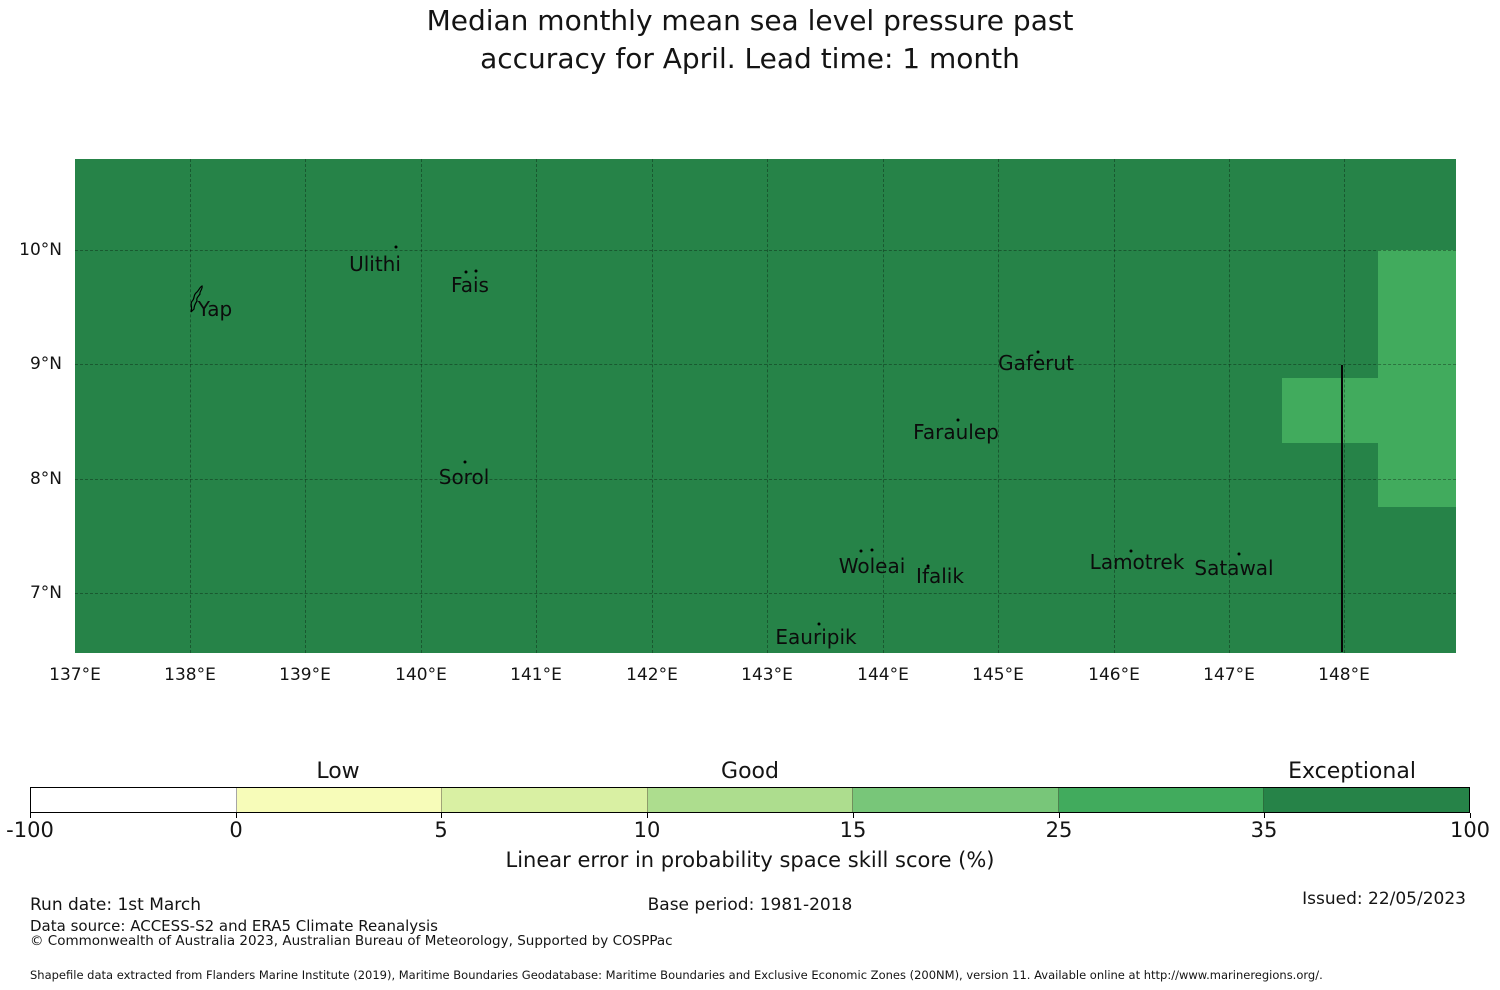 This screenshot has height=990, width=1500. I want to click on yap-island-outline, so click(198, 301).